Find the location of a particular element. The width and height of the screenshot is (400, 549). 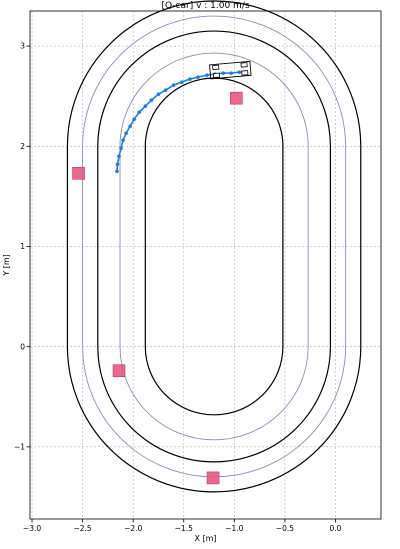

trajectory-line is located at coordinates (178, 121).